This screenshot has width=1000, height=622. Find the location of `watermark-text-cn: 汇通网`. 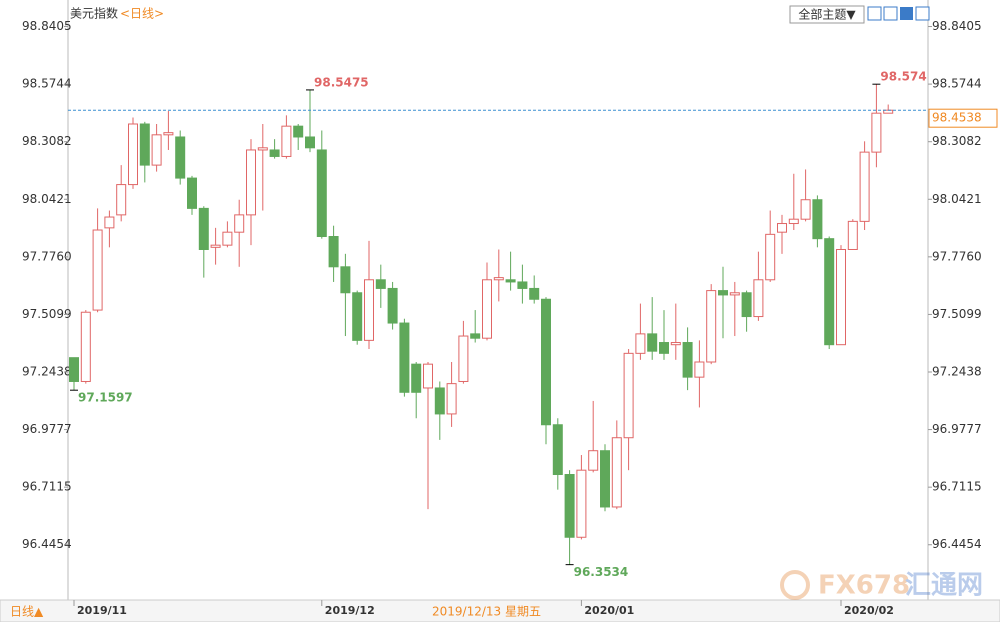

watermark-text-cn: 汇通网 is located at coordinates (944, 586).